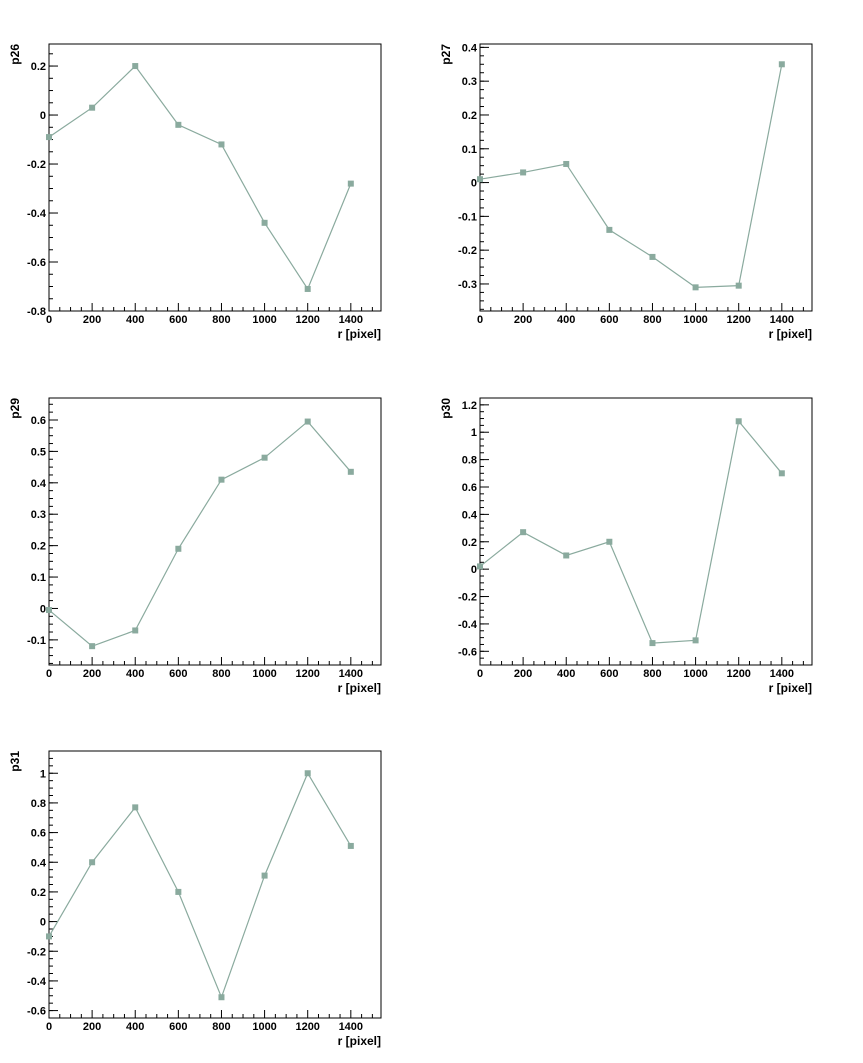 This screenshot has width=863, height=1063. Describe the element at coordinates (470, 515) in the screenshot. I see `y-tick-label: 0.4` at that location.